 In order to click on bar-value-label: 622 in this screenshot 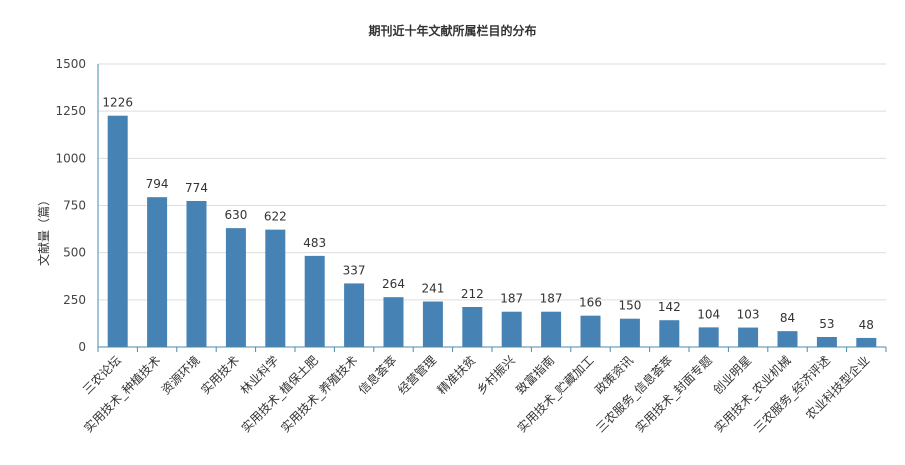, I will do `click(275, 217)`.